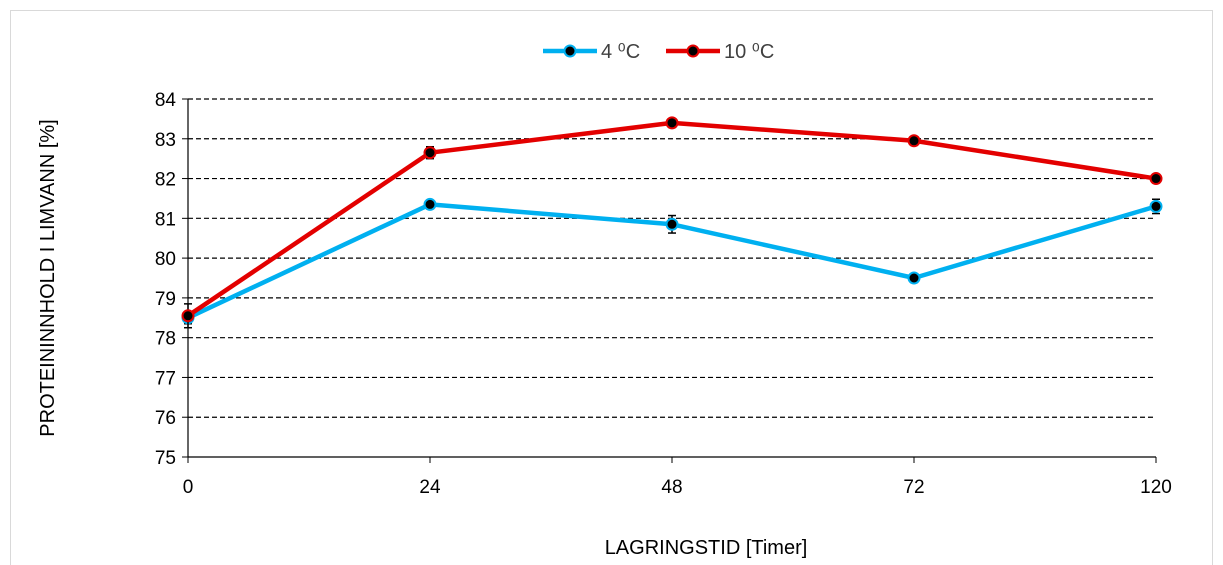 This screenshot has height=565, width=1223. Describe the element at coordinates (48, 277) in the screenshot. I see `y-axis-label: PROTEININNHOLD I LIMVANN [%]` at that location.